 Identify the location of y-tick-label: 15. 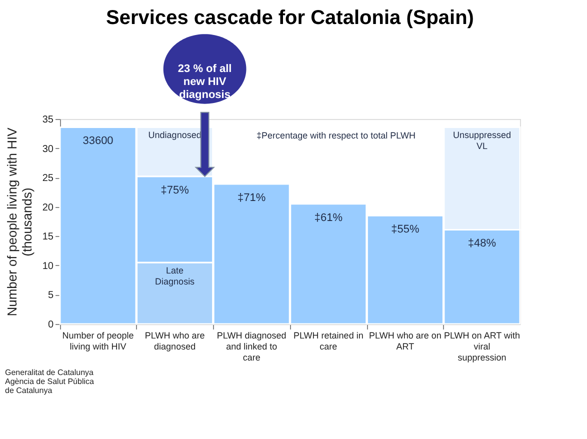
(48, 237).